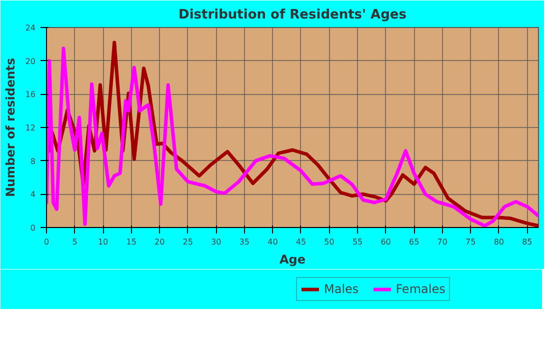 The width and height of the screenshot is (560, 353). Describe the element at coordinates (75, 242) in the screenshot. I see `x-tick-label: 5` at that location.